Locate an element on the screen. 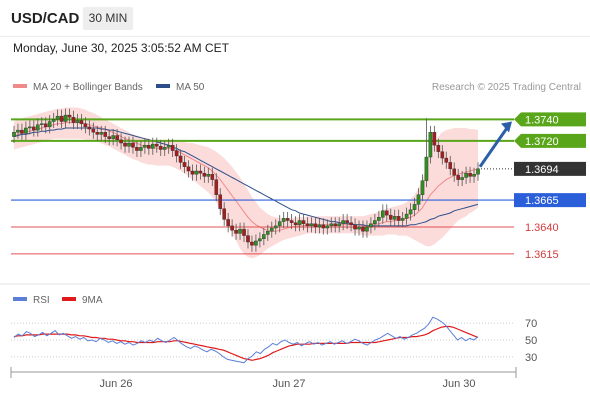 The width and height of the screenshot is (590, 400). level-label-1-3665-box is located at coordinates (550, 200).